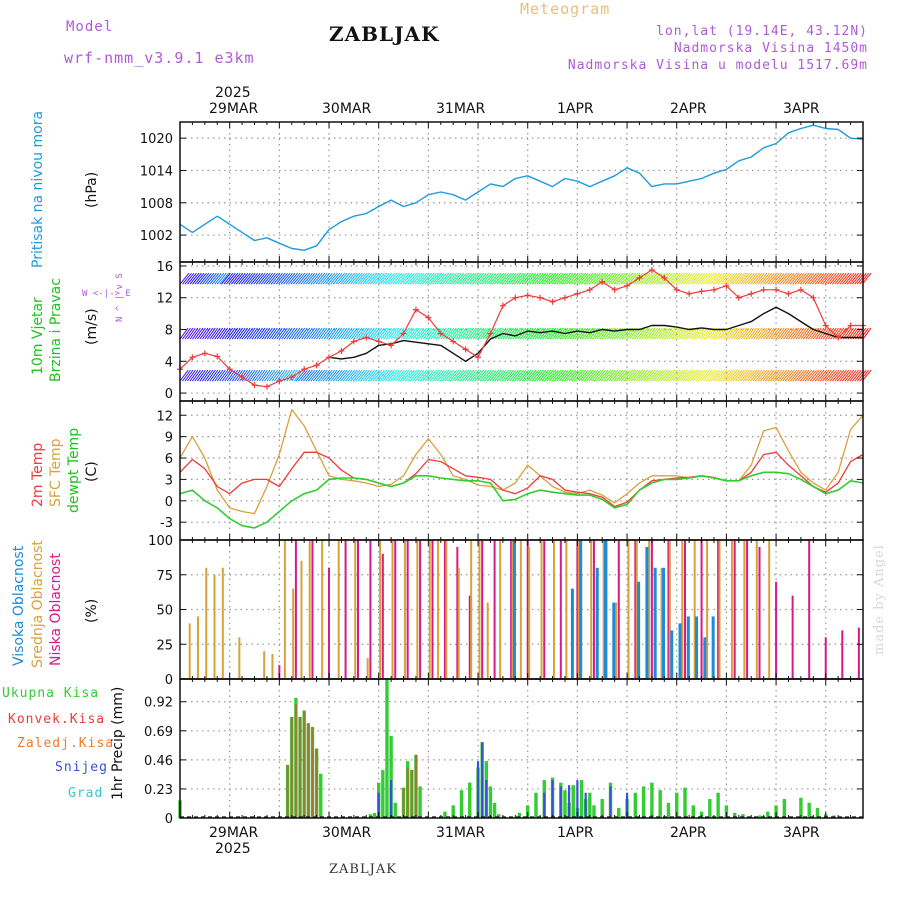 This screenshot has height=900, width=900. What do you see at coordinates (86, 793) in the screenshot?
I see `legend-hail: Grad` at bounding box center [86, 793].